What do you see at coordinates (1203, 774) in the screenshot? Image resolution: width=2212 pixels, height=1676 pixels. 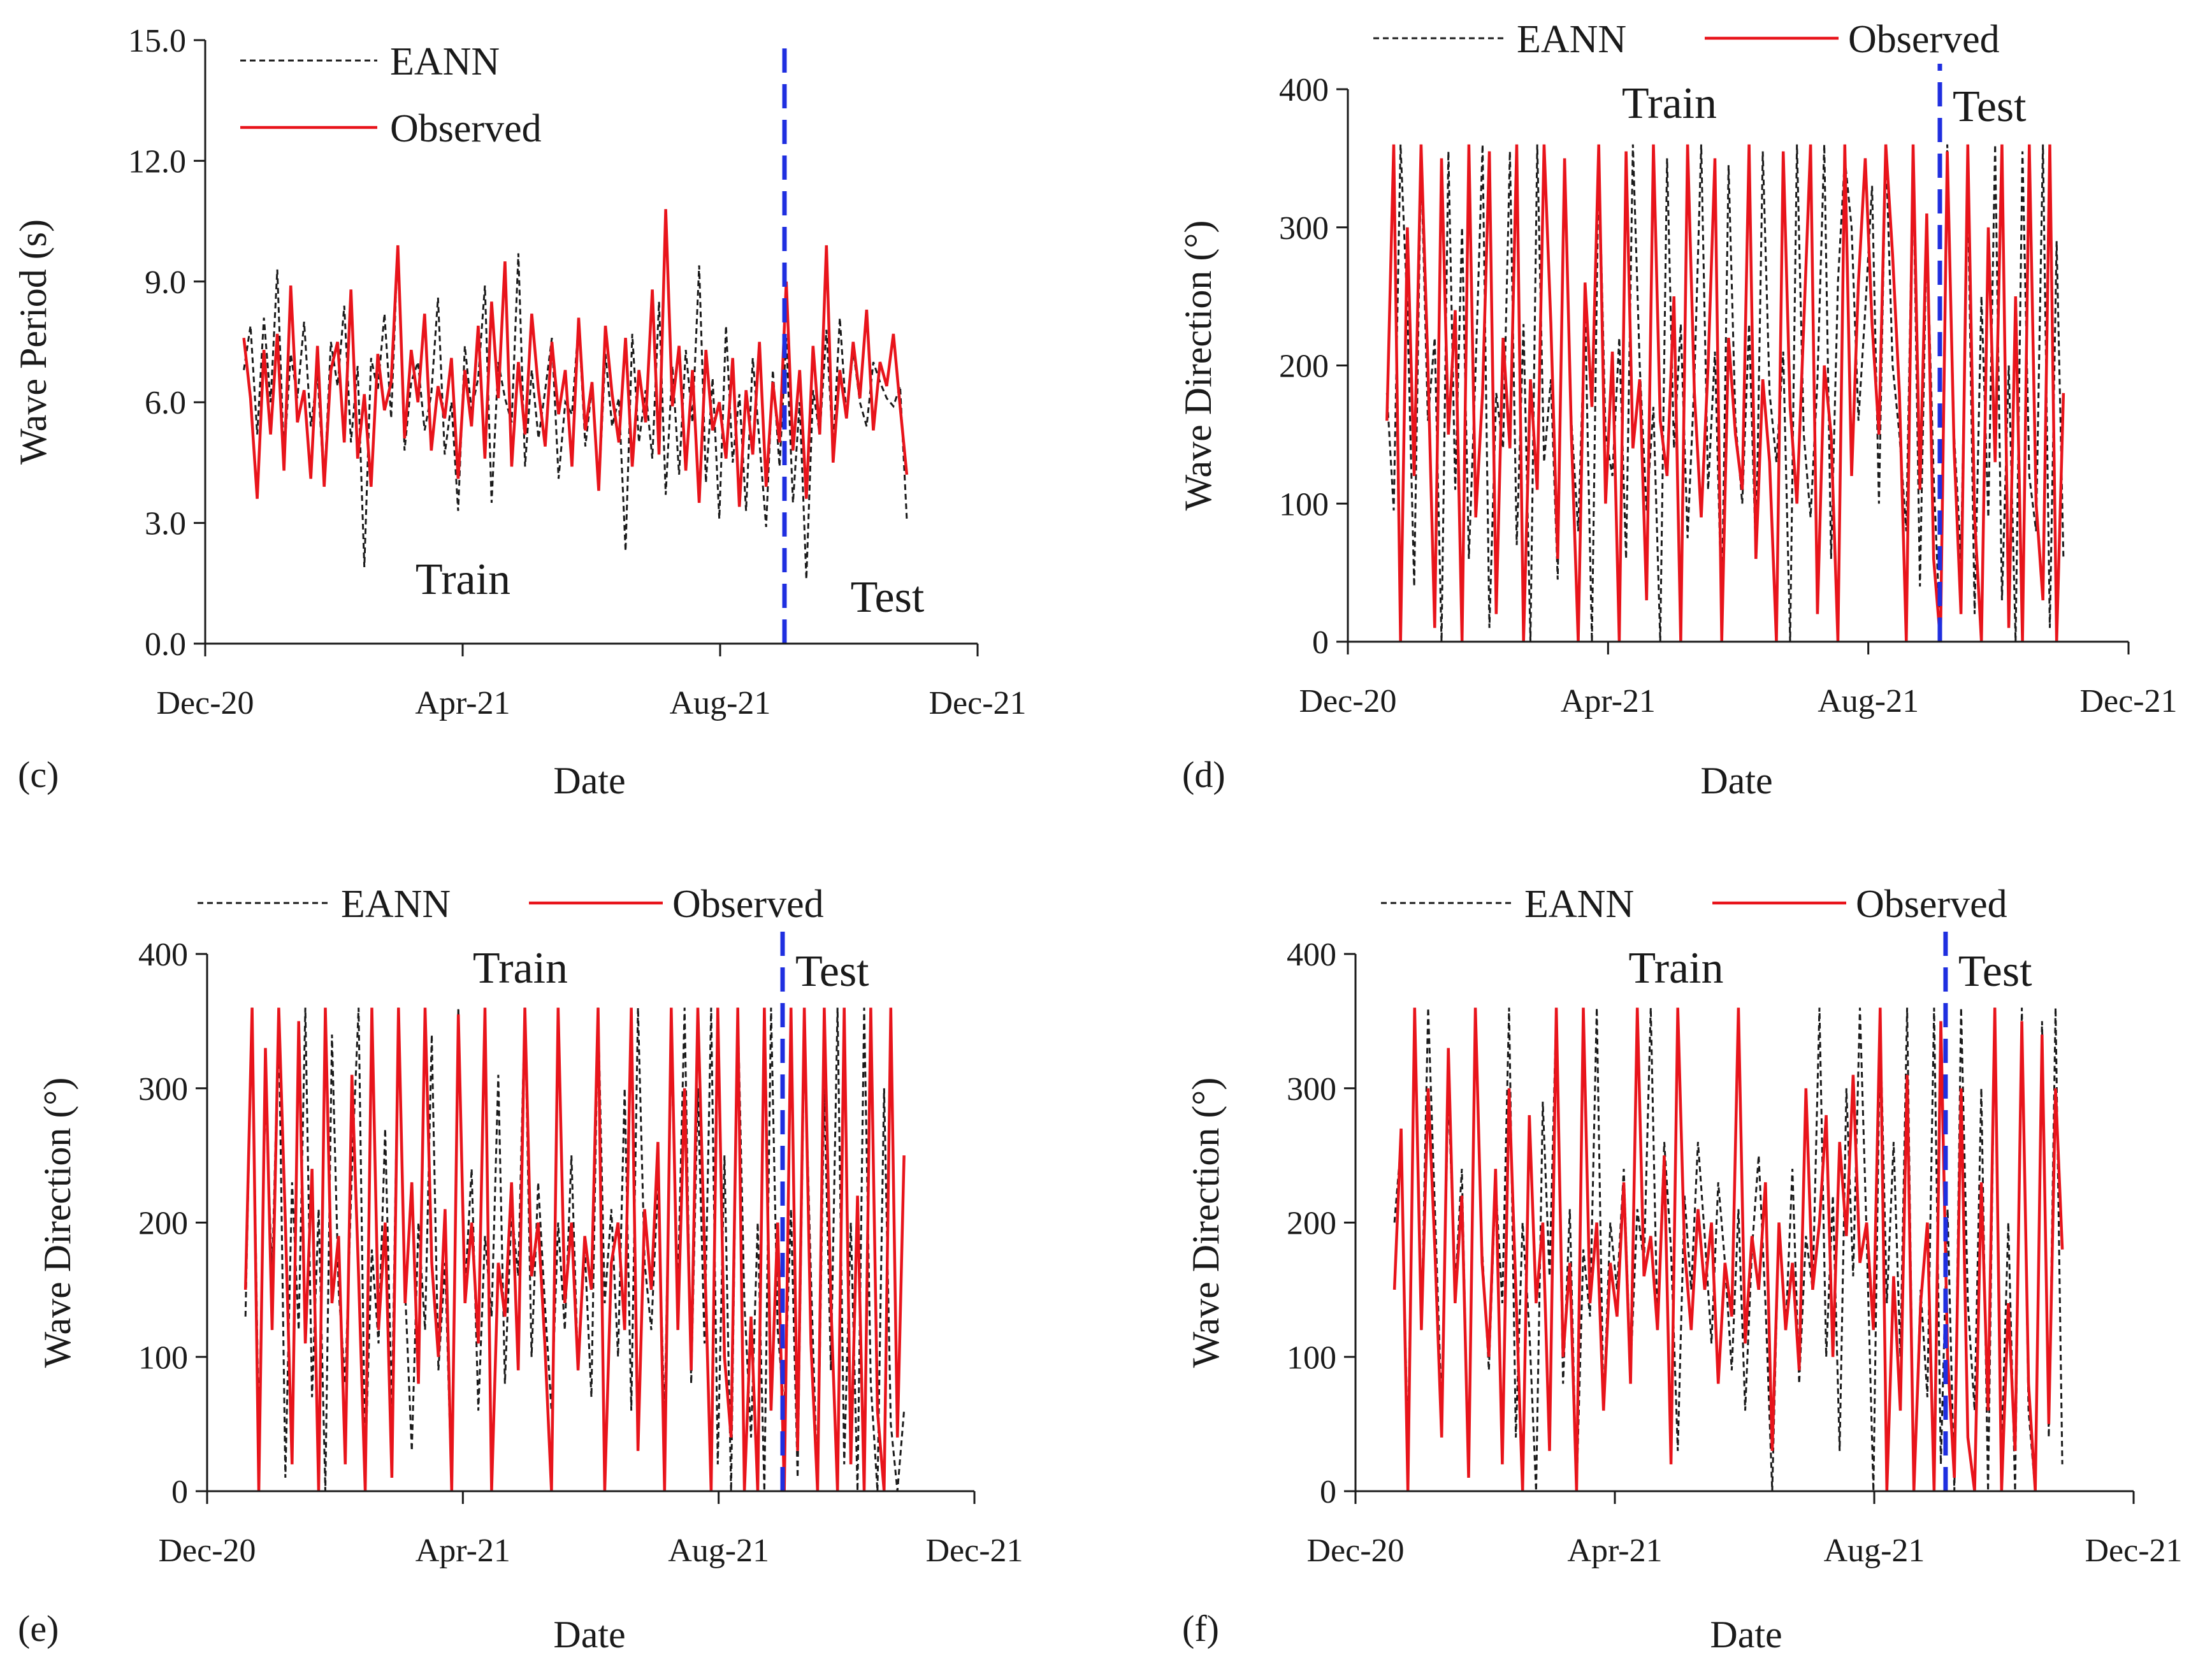 I see `panel-label: (d)` at bounding box center [1203, 774].